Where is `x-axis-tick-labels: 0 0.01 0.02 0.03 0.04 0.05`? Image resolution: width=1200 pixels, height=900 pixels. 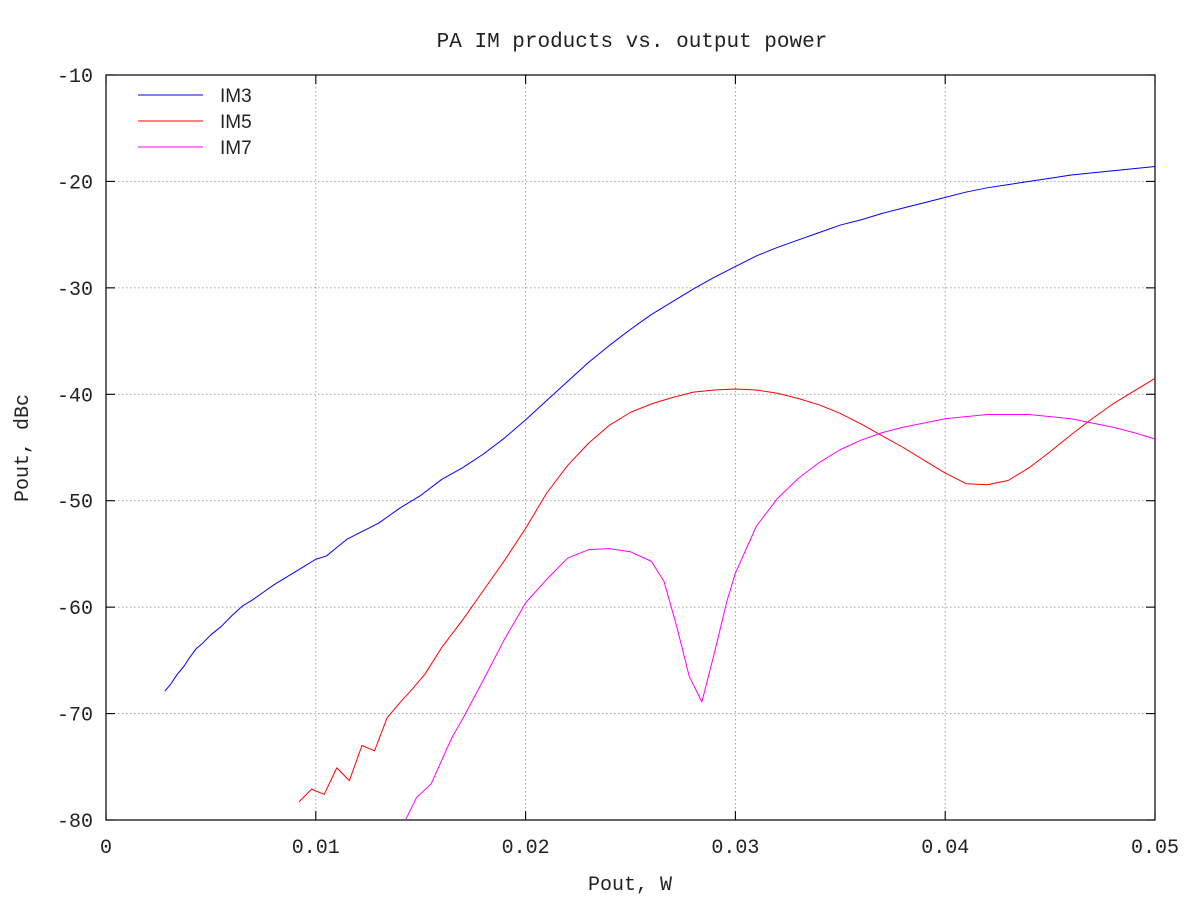
x-axis-tick-labels: 0 0.01 0.02 0.03 0.04 0.05 is located at coordinates (639, 848).